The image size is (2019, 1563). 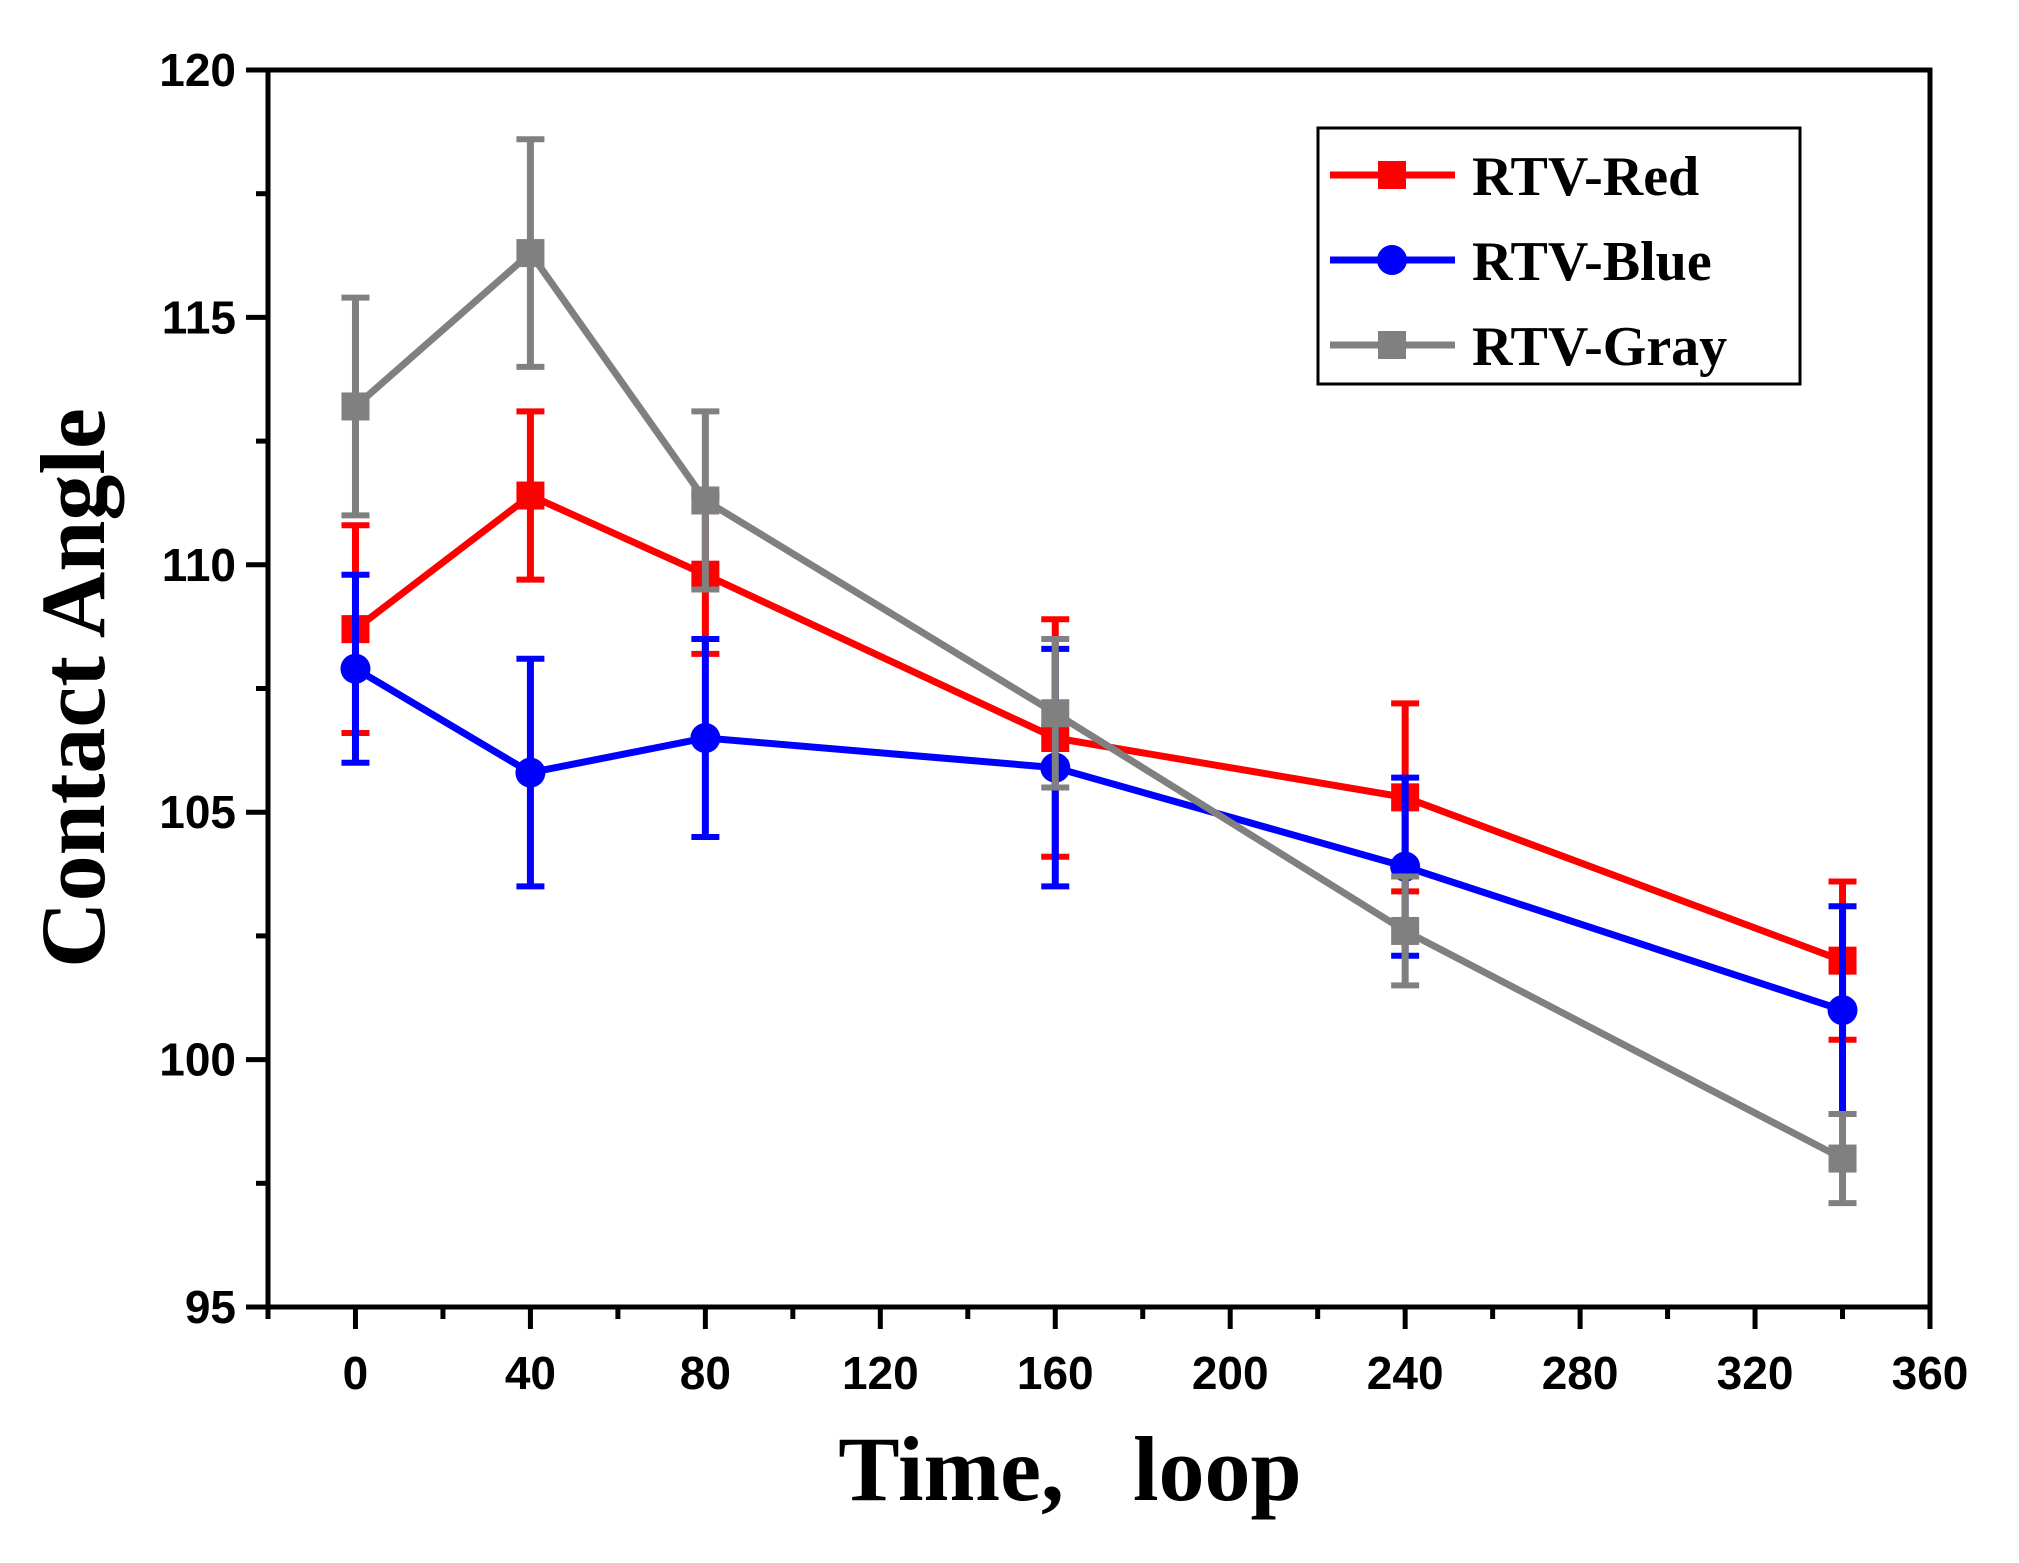 What do you see at coordinates (1930, 1373) in the screenshot?
I see `x-tick-label: 360` at bounding box center [1930, 1373].